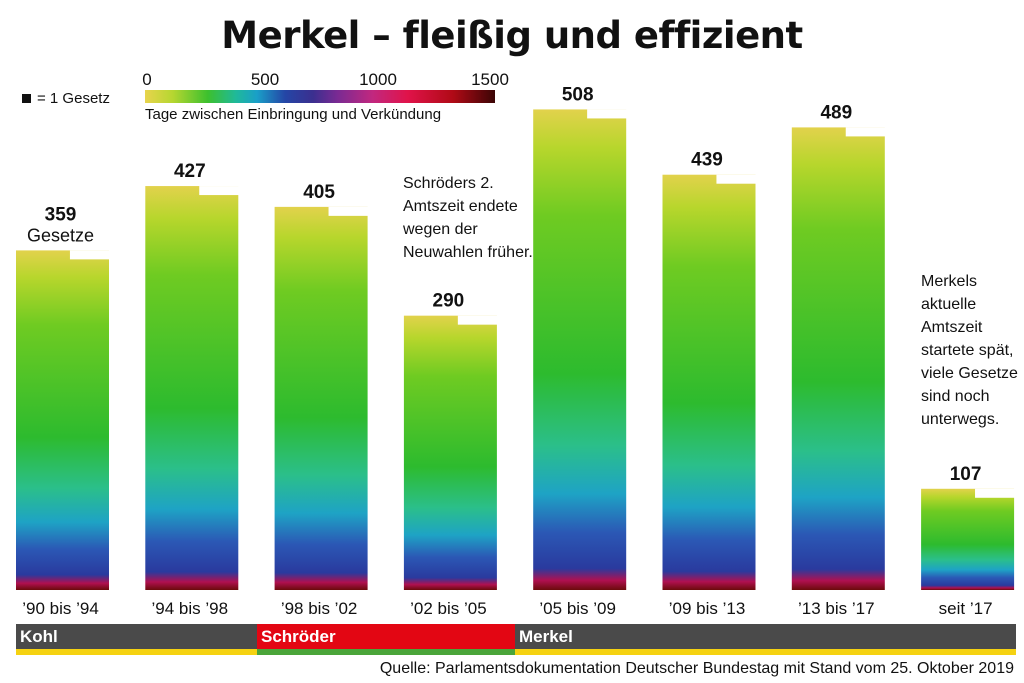  I want to click on party-stripe-schroeder, so click(386, 652).